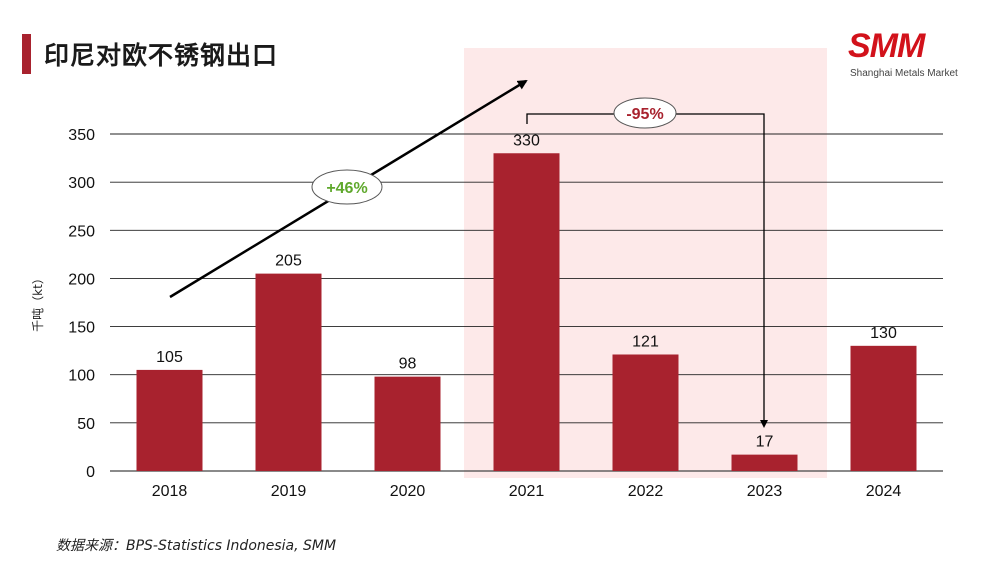  What do you see at coordinates (38, 302) in the screenshot?
I see `y-axis-label: 千吨（kt）` at bounding box center [38, 302].